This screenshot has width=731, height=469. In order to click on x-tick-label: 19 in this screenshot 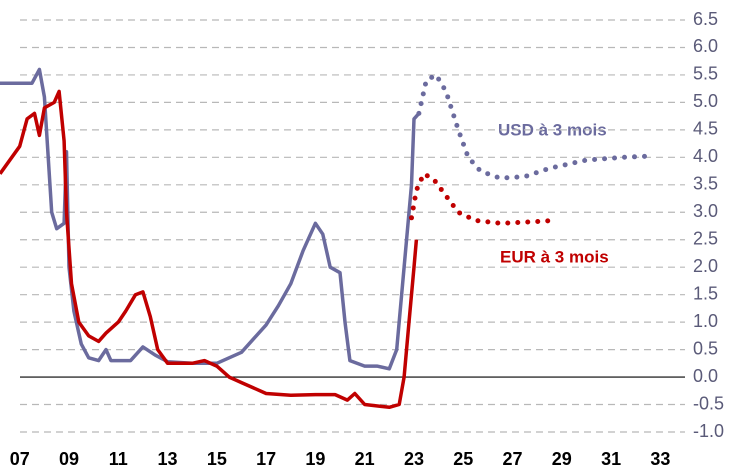, I will do `click(315, 459)`.